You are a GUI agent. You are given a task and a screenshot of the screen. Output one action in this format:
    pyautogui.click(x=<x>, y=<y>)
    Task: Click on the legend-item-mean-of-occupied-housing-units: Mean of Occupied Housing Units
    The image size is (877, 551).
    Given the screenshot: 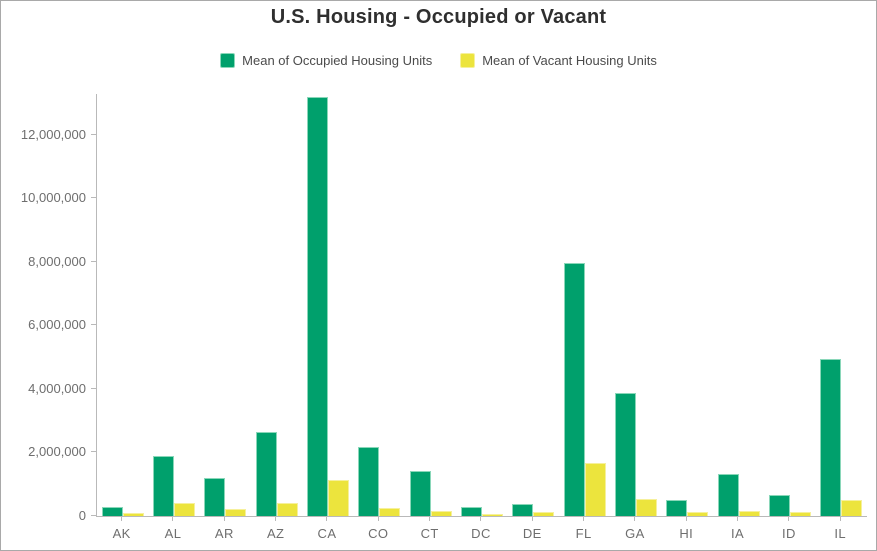 What is the action you would take?
    pyautogui.click(x=326, y=60)
    